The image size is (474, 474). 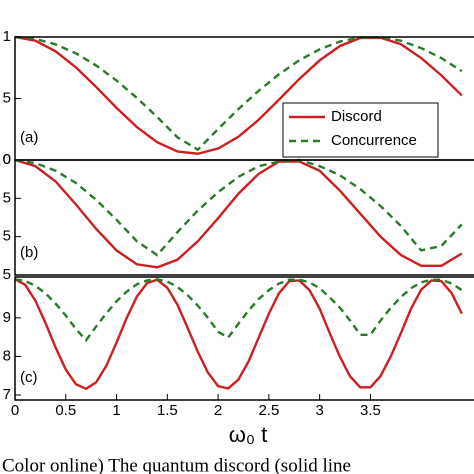 I want to click on legend-box, so click(x=360, y=130).